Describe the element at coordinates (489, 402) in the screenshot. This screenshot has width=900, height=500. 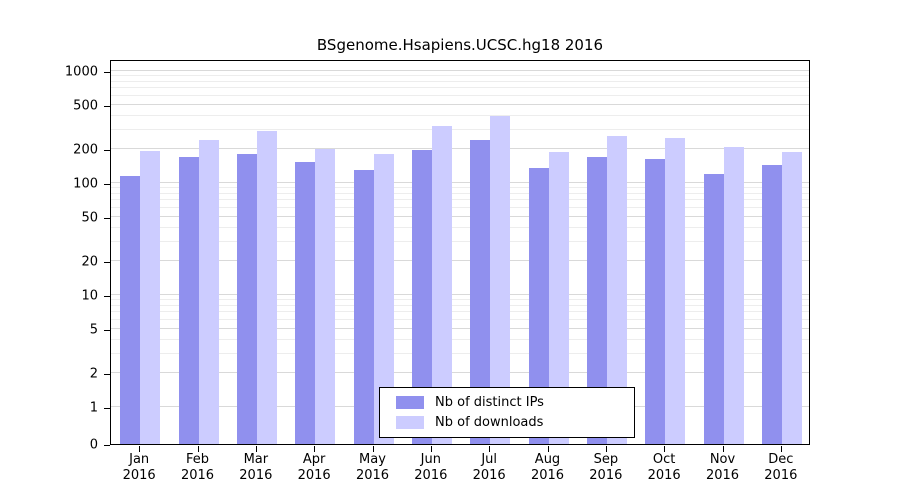
I see `legend-label-distinct-ips: Nb of distinct IPs` at that location.